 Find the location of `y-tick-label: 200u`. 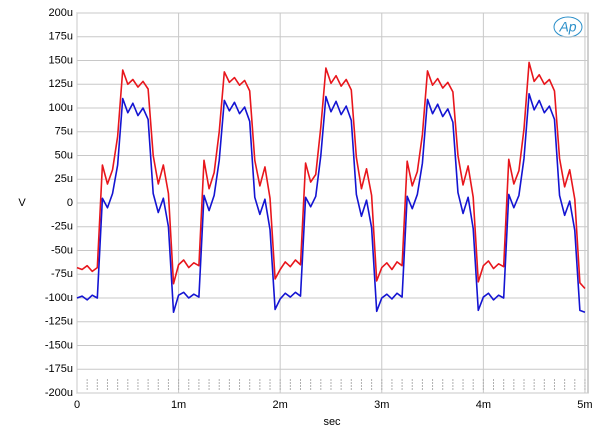

y-tick-label: 200u is located at coordinates (61, 13).